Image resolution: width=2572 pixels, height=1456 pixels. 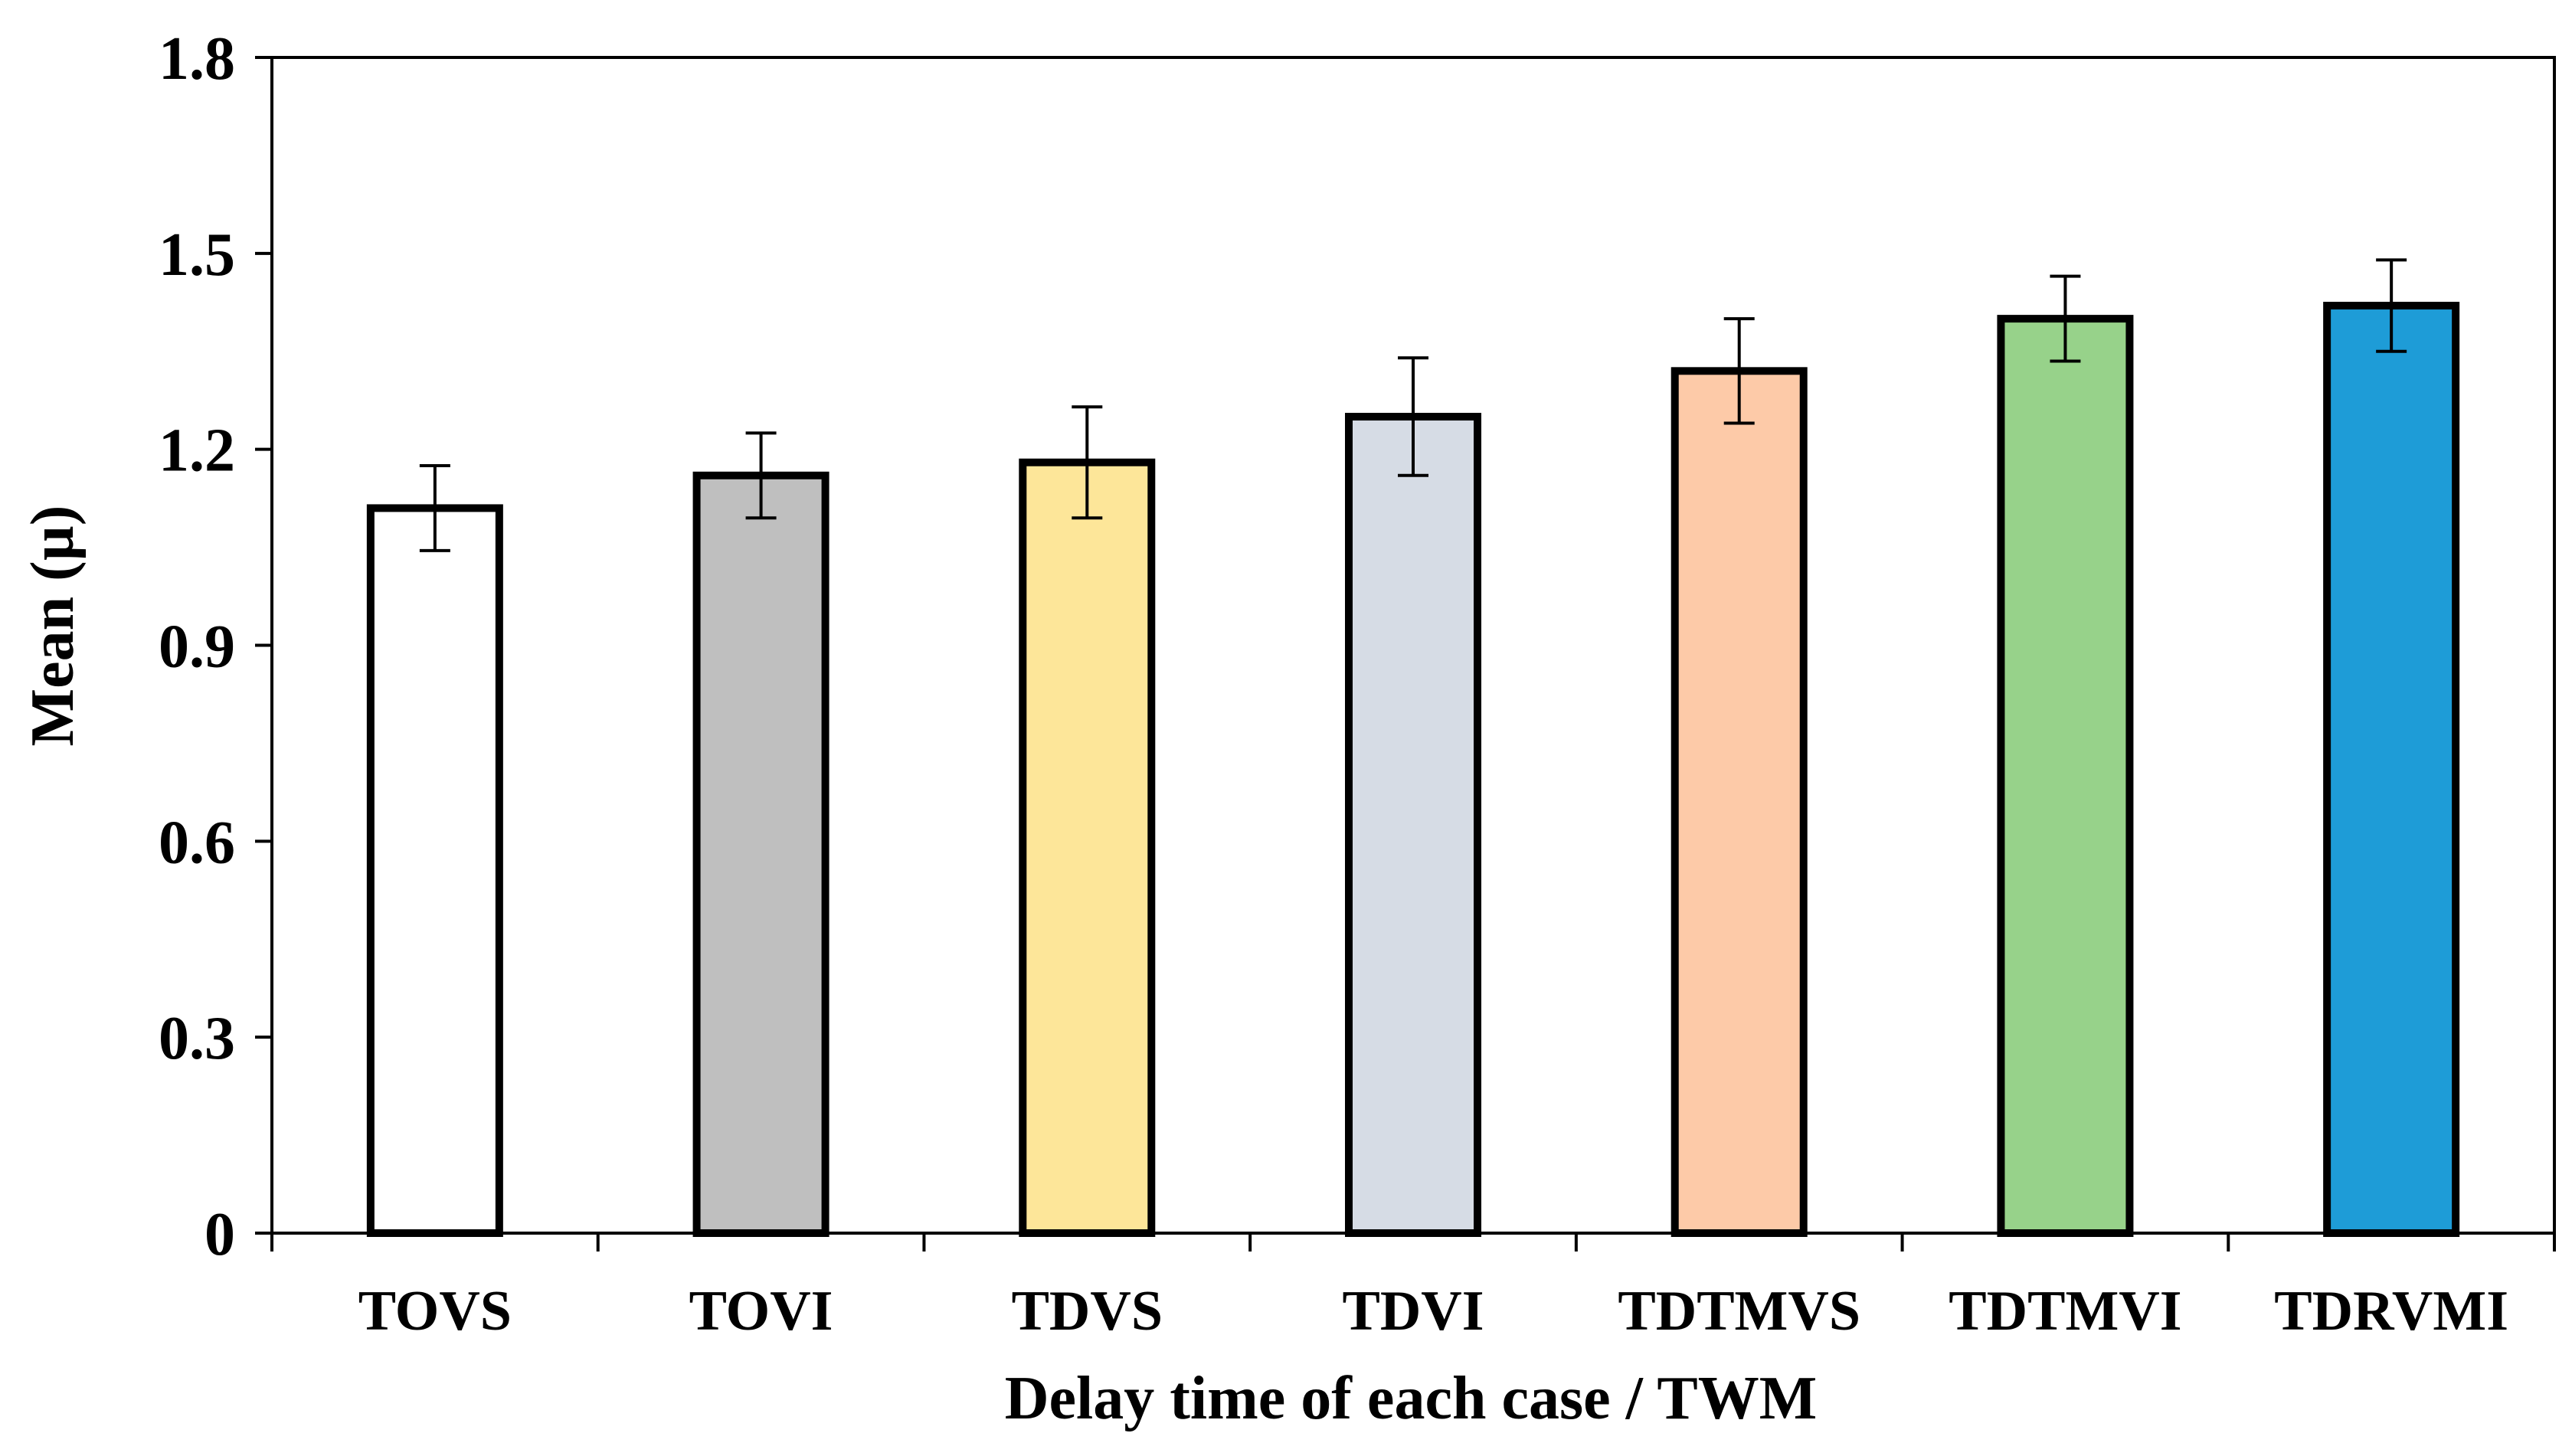 What do you see at coordinates (197, 843) in the screenshot?
I see `y-tick-label: 0.6` at bounding box center [197, 843].